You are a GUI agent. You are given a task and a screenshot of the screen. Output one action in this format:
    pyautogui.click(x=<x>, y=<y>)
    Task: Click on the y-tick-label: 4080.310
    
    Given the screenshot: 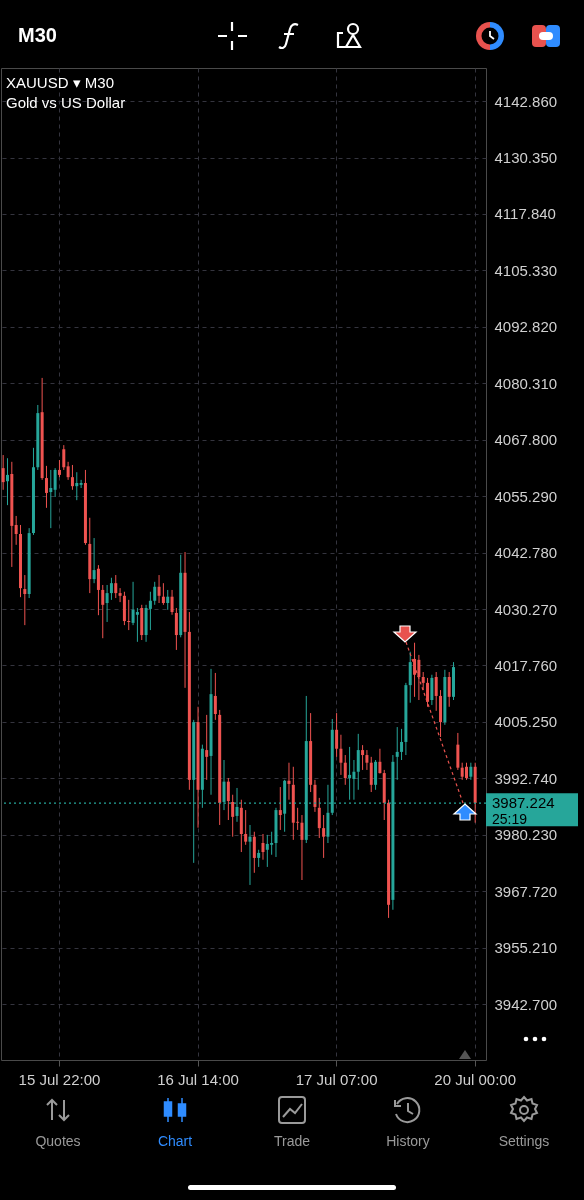 What is the action you would take?
    pyautogui.click(x=526, y=383)
    